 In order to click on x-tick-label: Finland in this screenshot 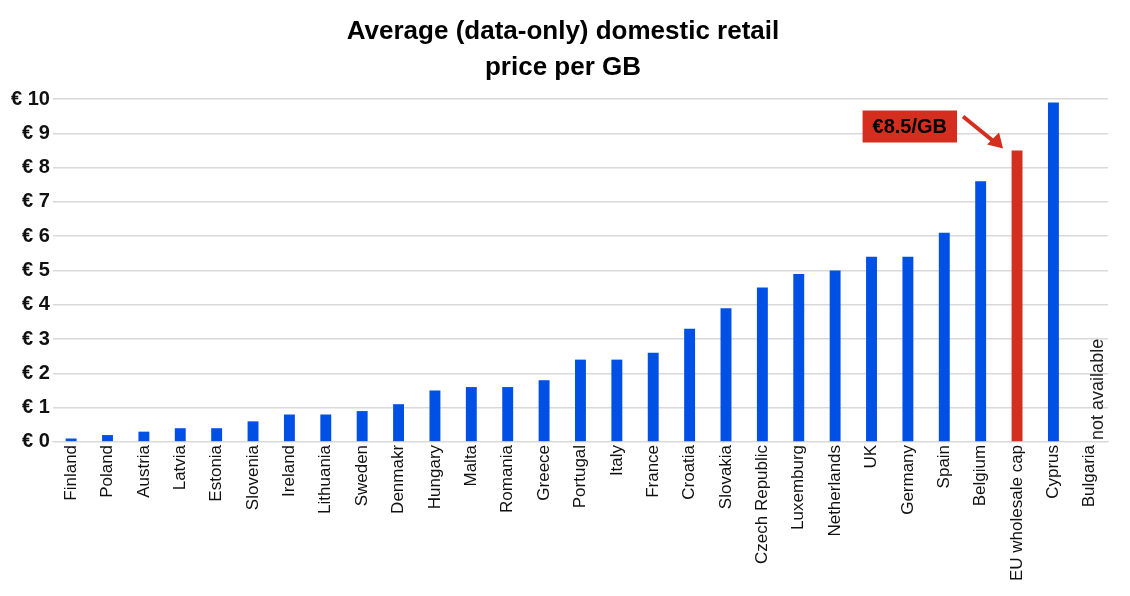, I will do `click(70, 472)`.